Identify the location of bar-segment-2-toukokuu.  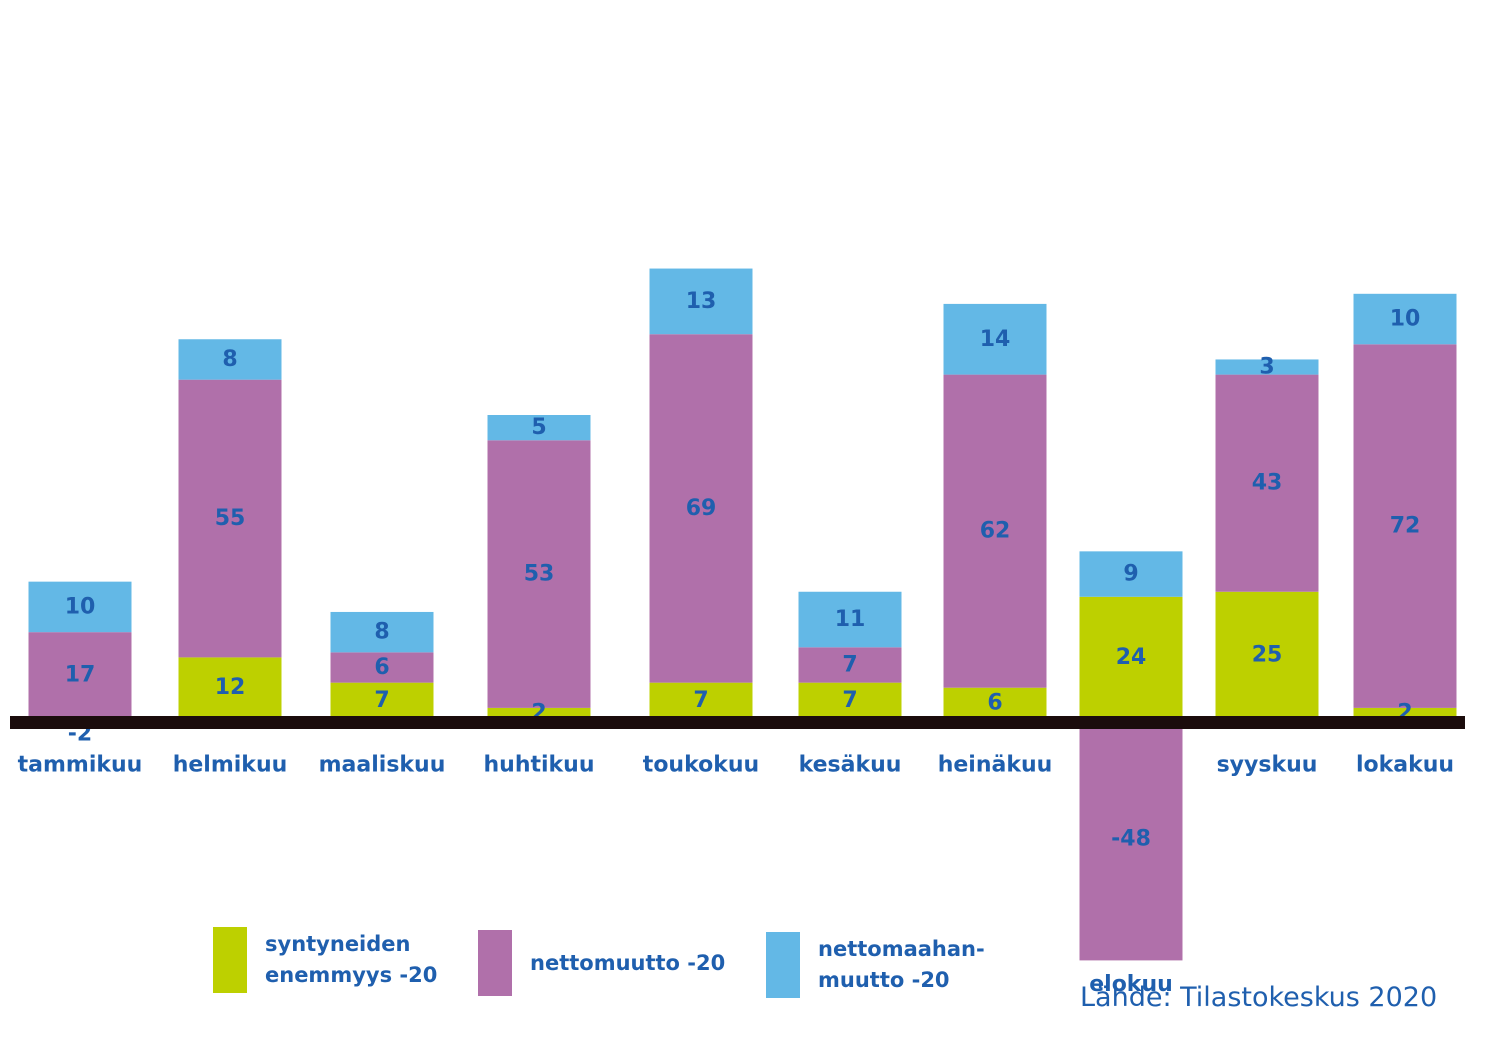
(701, 301).